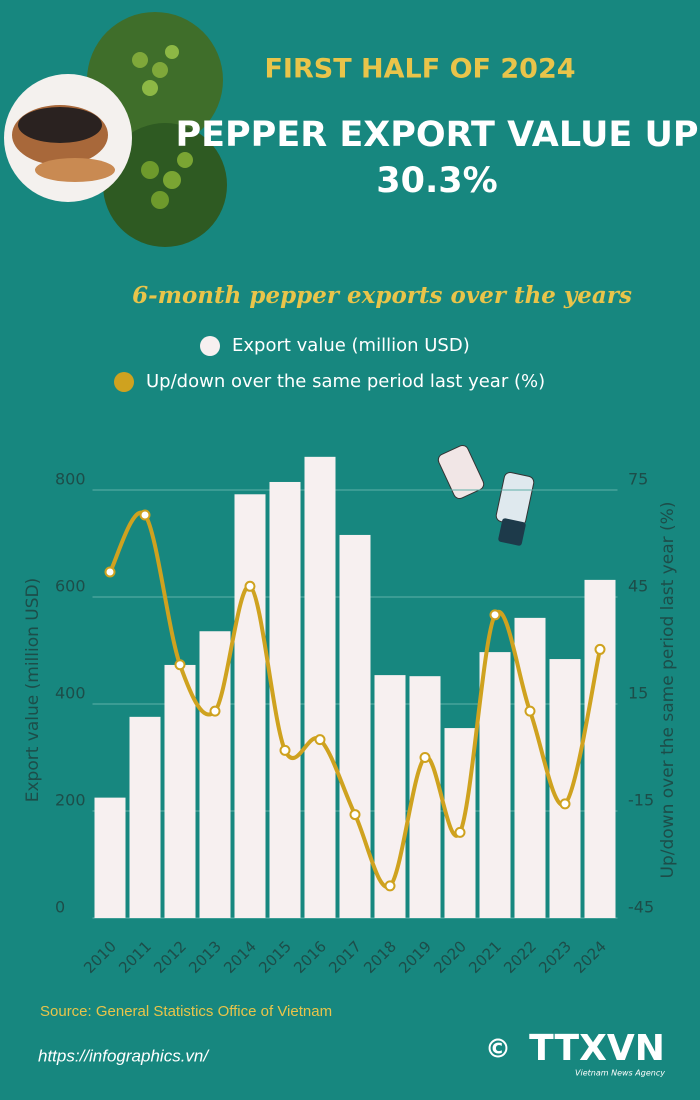  I want to click on pepper-images, so click(115, 129).